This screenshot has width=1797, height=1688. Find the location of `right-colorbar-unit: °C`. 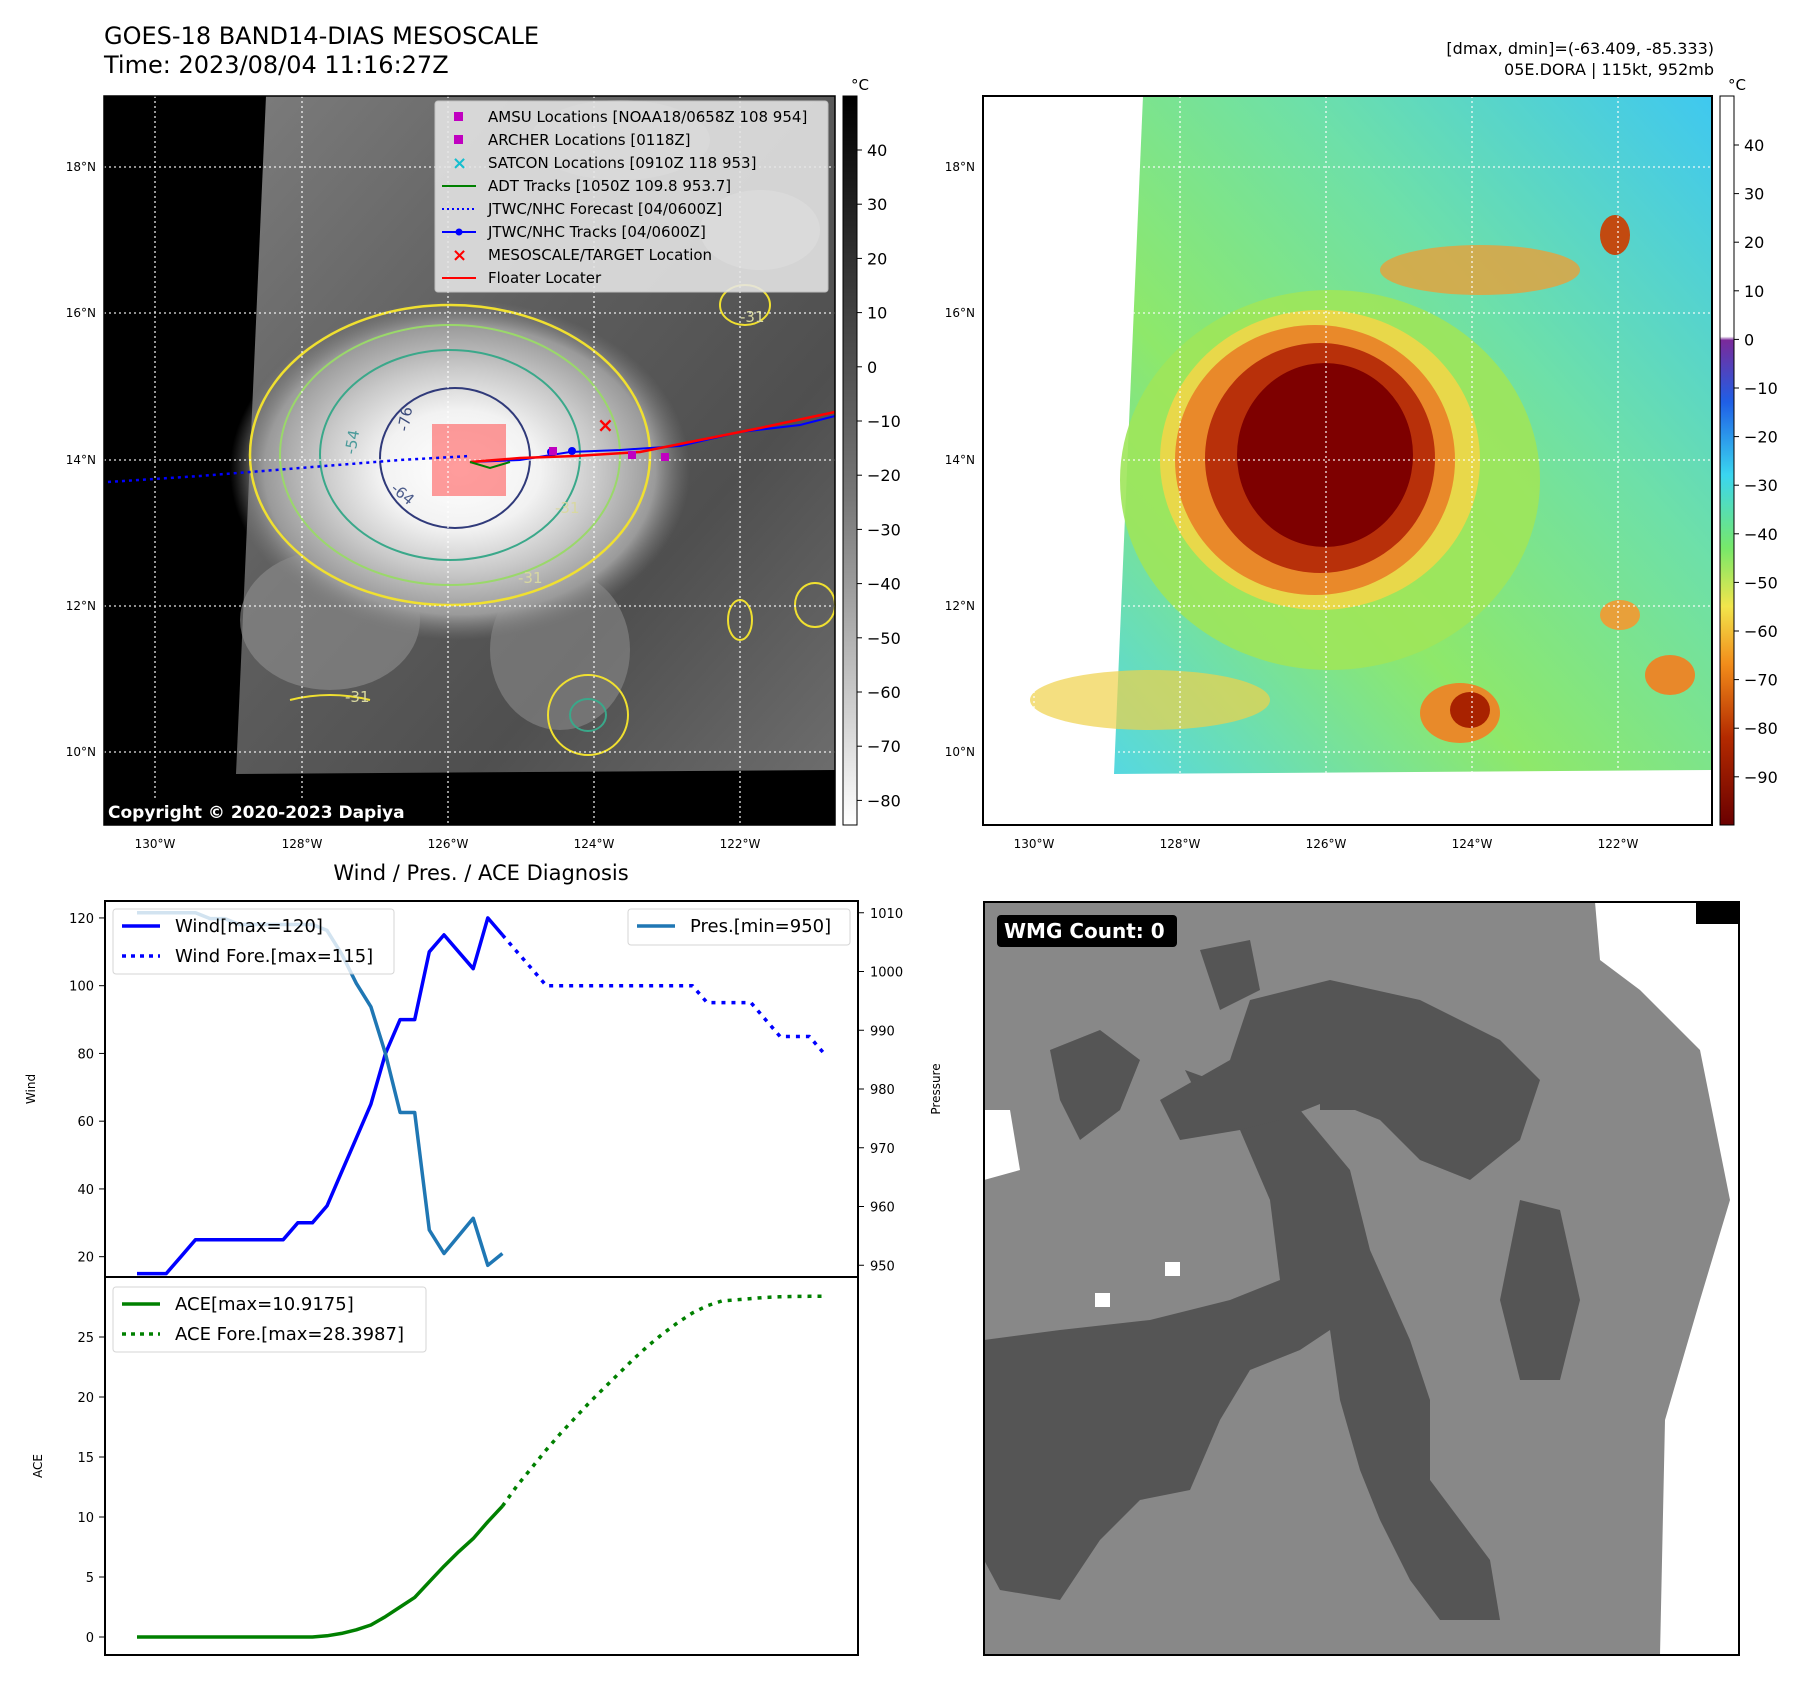

right-colorbar-unit: °C is located at coordinates (1737, 85).